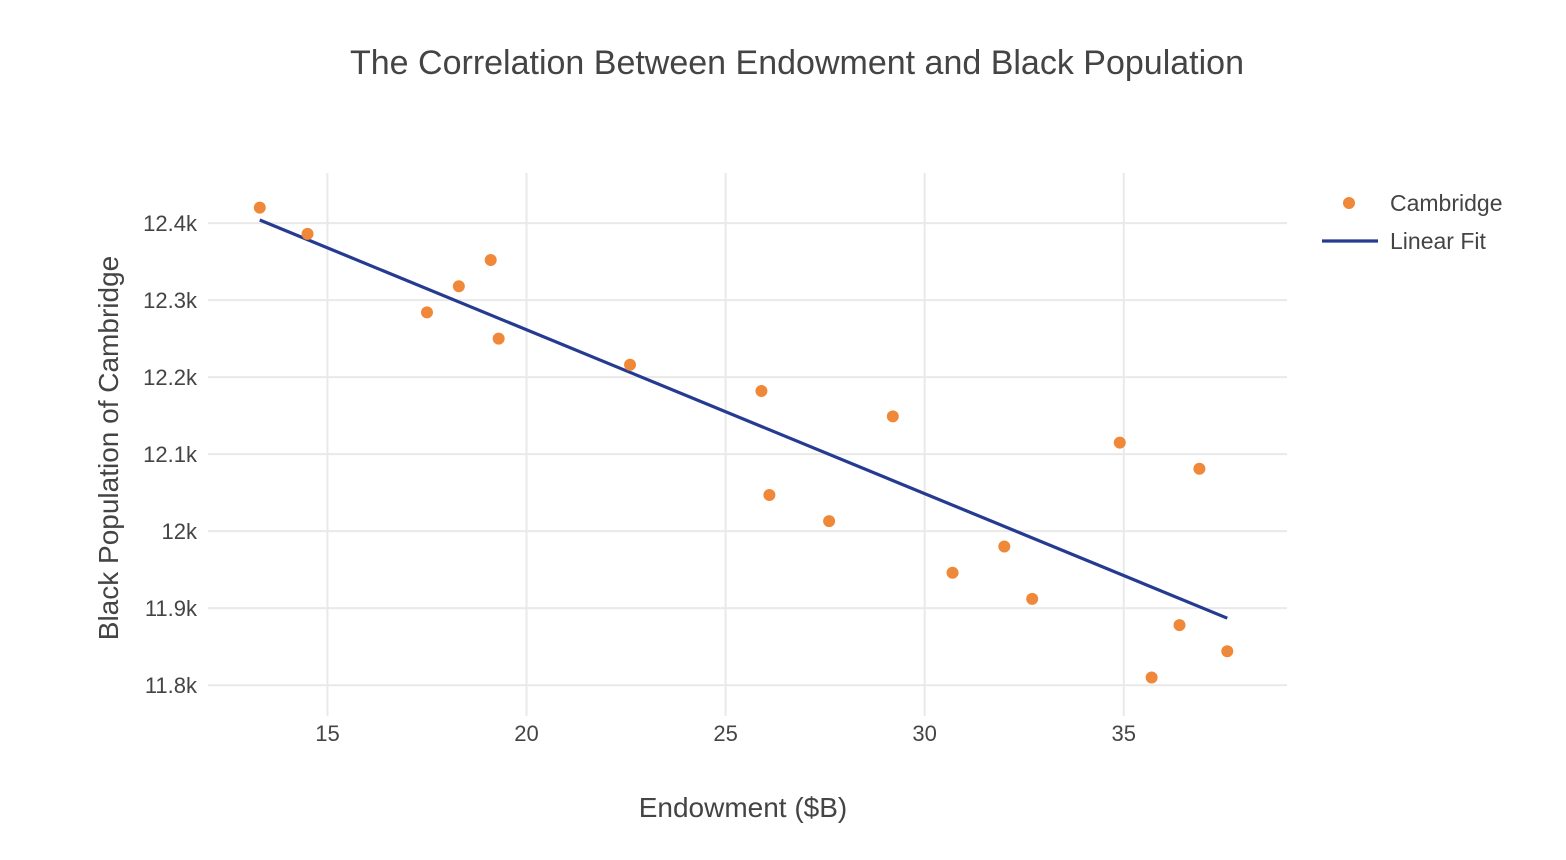 This screenshot has width=1566, height=860. What do you see at coordinates (526, 733) in the screenshot?
I see `x-tick-label: 20` at bounding box center [526, 733].